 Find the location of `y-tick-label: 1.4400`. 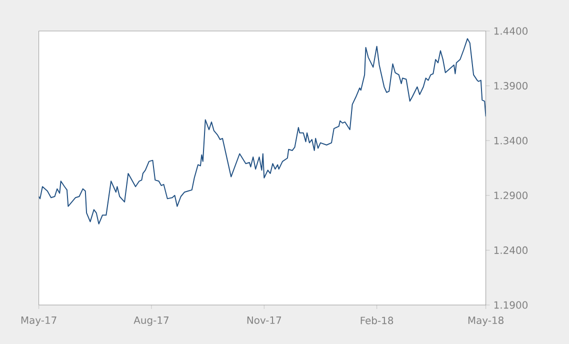

y-tick-label: 1.4400 is located at coordinates (511, 31).